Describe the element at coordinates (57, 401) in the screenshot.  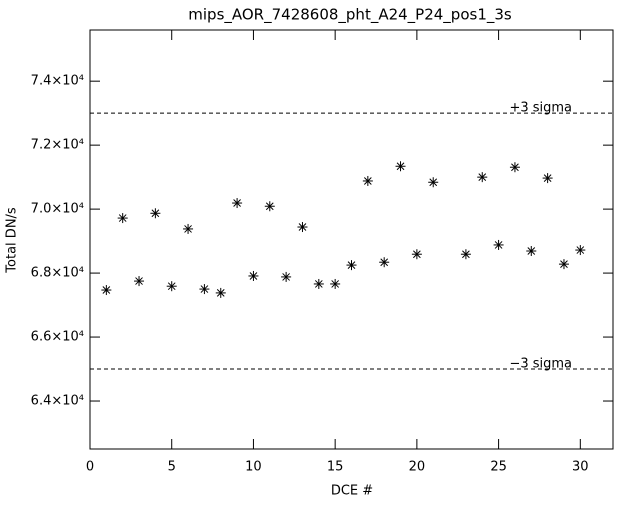
I see `y-tick-label: 6.4×10⁴` at that location.